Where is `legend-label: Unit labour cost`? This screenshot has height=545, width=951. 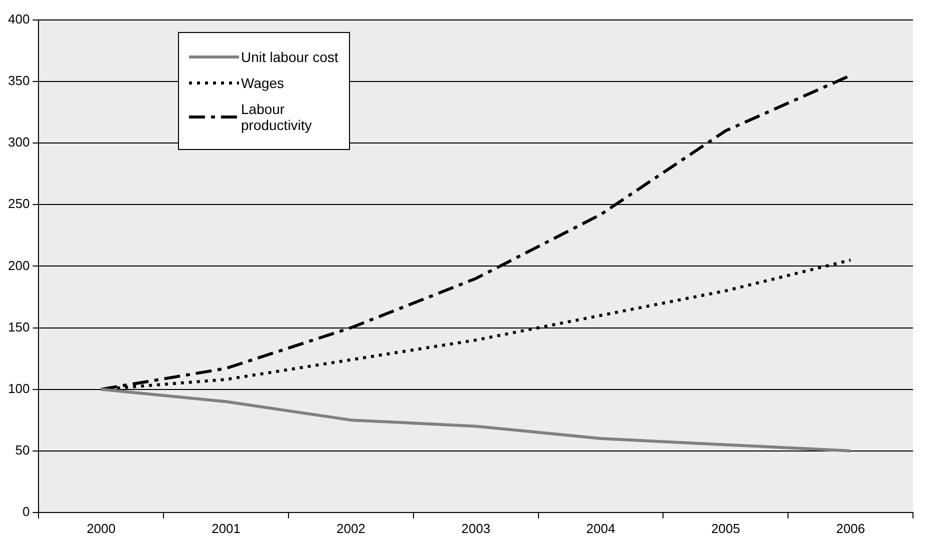
legend-label: Unit labour cost is located at coordinates (289, 57).